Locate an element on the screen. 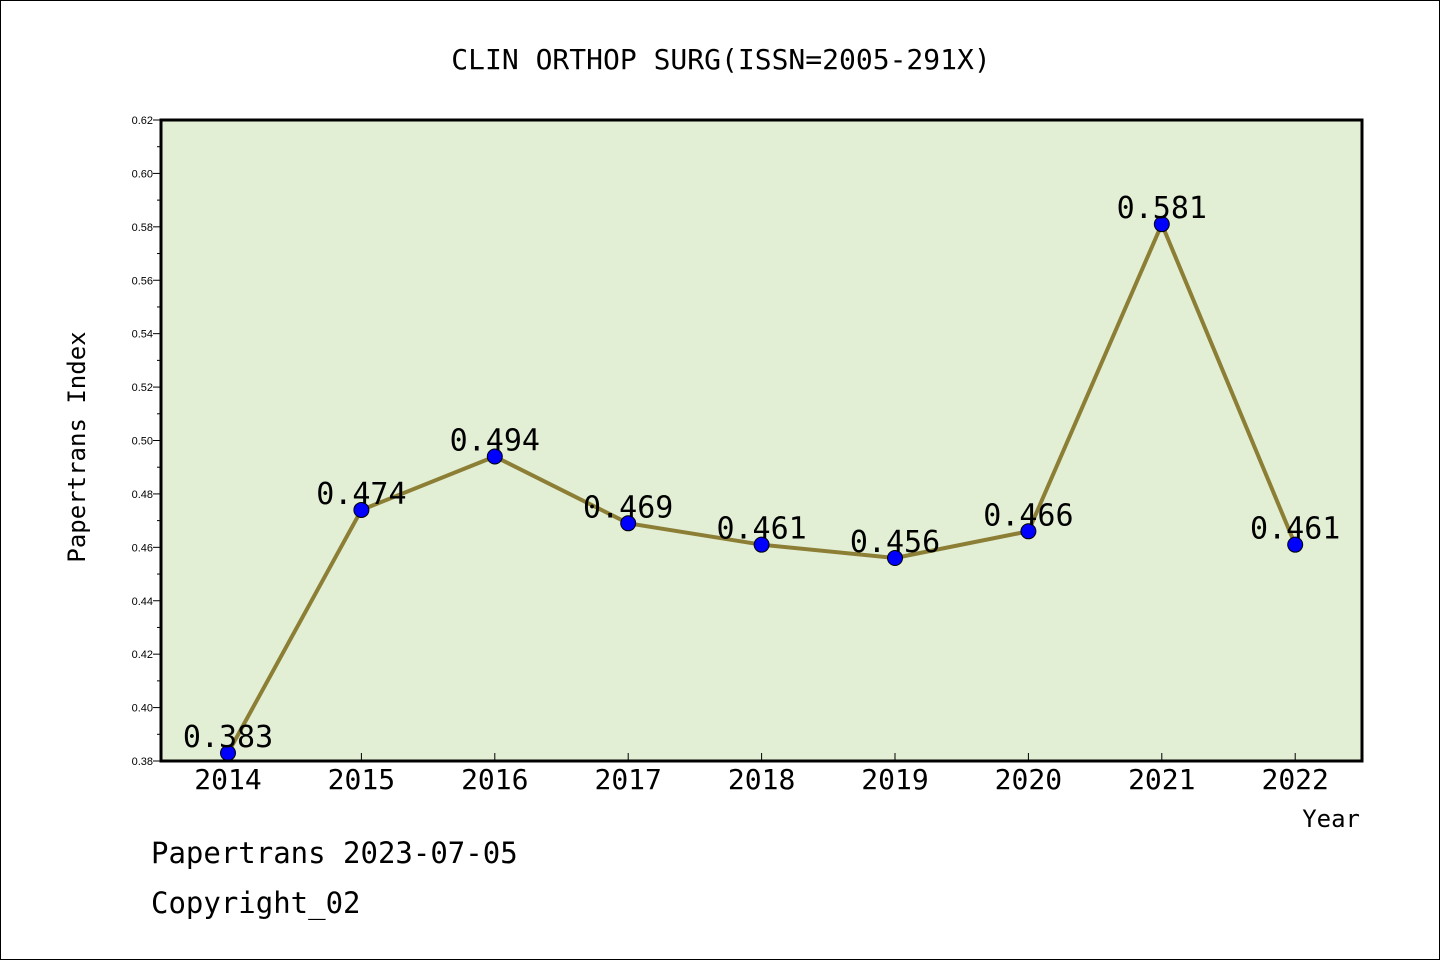 The height and width of the screenshot is (961, 1440). data-label: 0.469 is located at coordinates (628, 507).